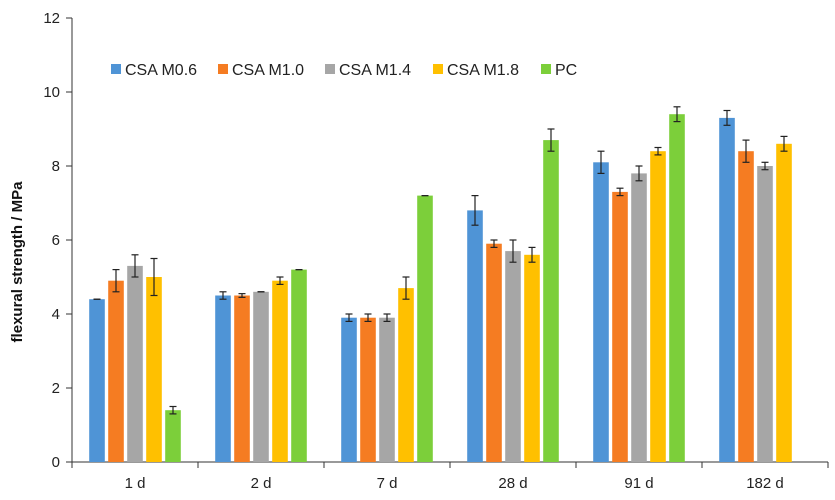 Image resolution: width=835 pixels, height=500 pixels. What do you see at coordinates (639, 317) in the screenshot?
I see `bar: CSA M1.4 91 d: 7.8` at bounding box center [639, 317].